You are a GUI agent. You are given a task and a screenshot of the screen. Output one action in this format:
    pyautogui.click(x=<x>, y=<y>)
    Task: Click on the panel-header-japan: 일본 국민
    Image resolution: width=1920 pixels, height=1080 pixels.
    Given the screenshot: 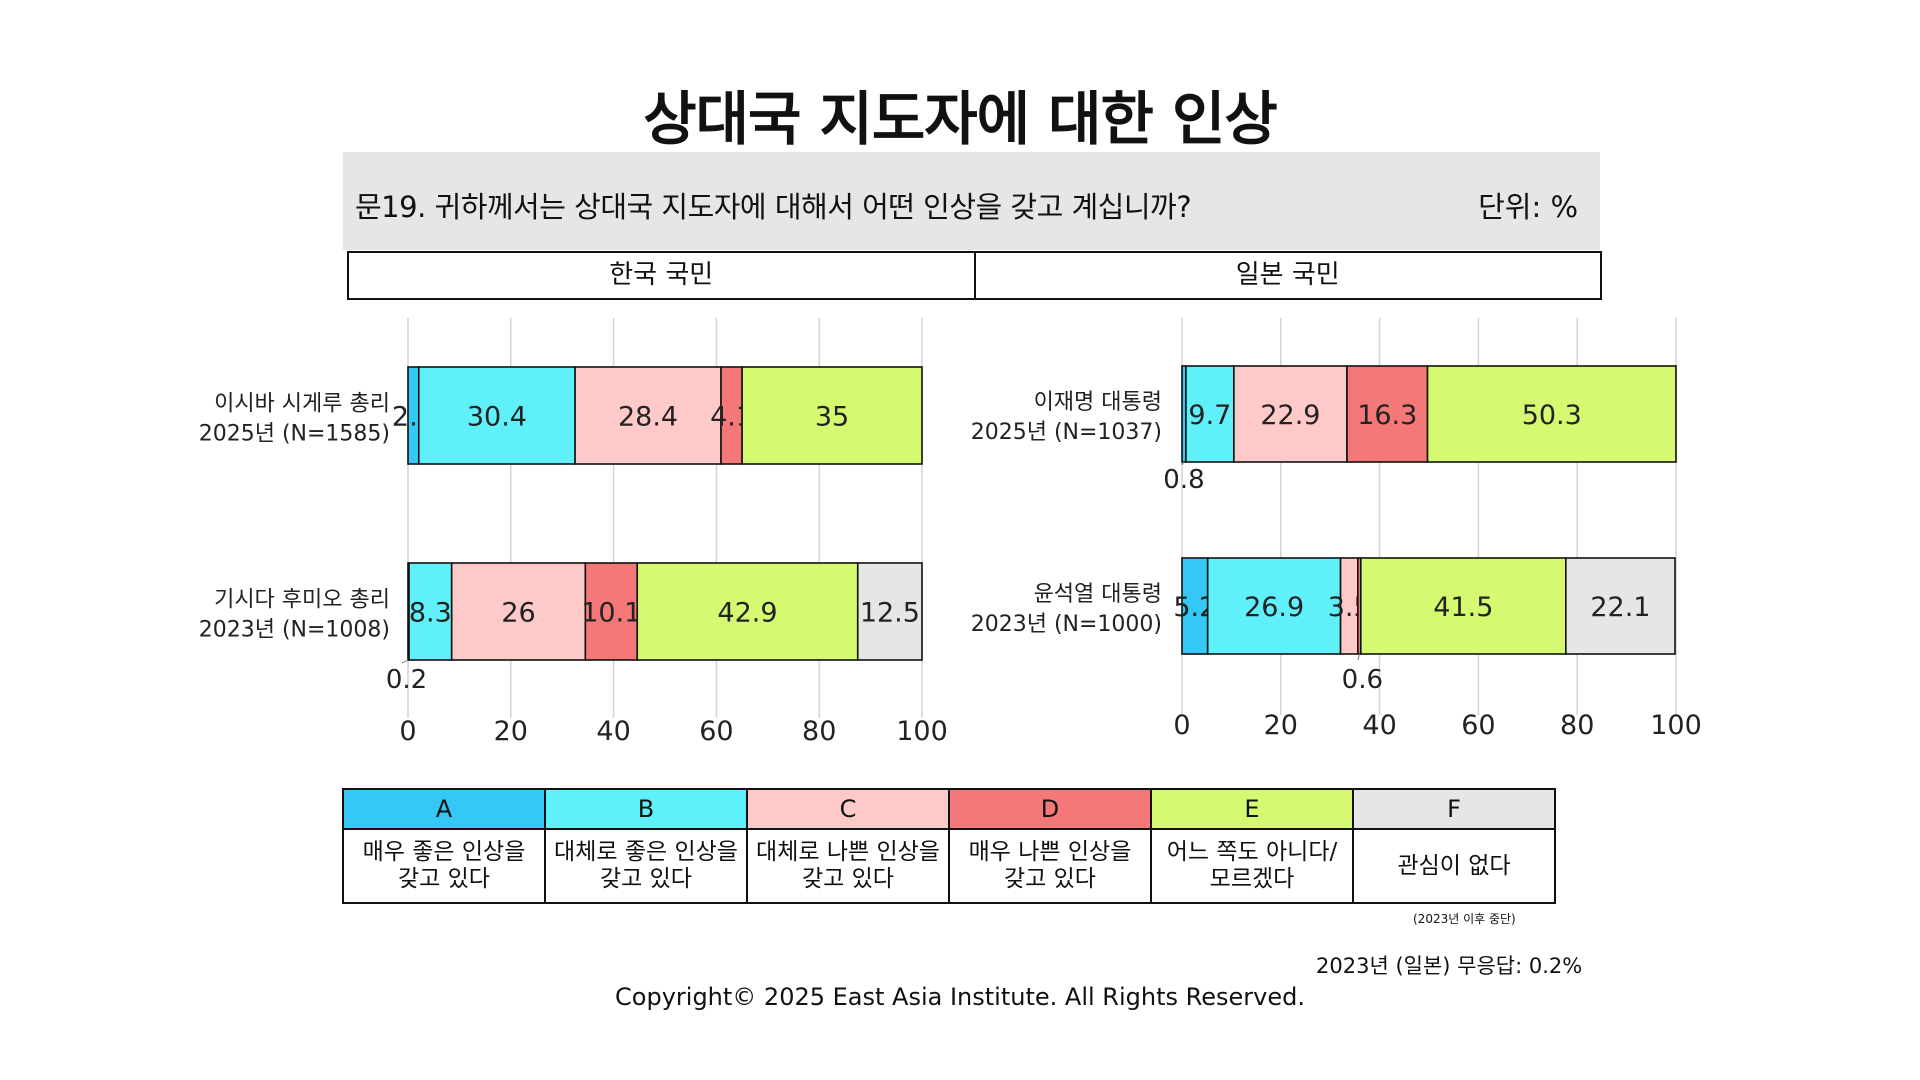 What is the action you would take?
    pyautogui.click(x=1287, y=275)
    